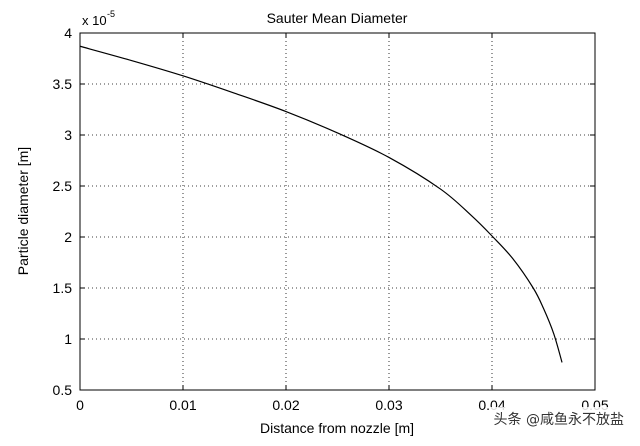 The image size is (640, 446). Describe the element at coordinates (63, 211) in the screenshot. I see `y-tick-labels: 0.5 1 1.5 2 2.5 3 3.5 4` at that location.